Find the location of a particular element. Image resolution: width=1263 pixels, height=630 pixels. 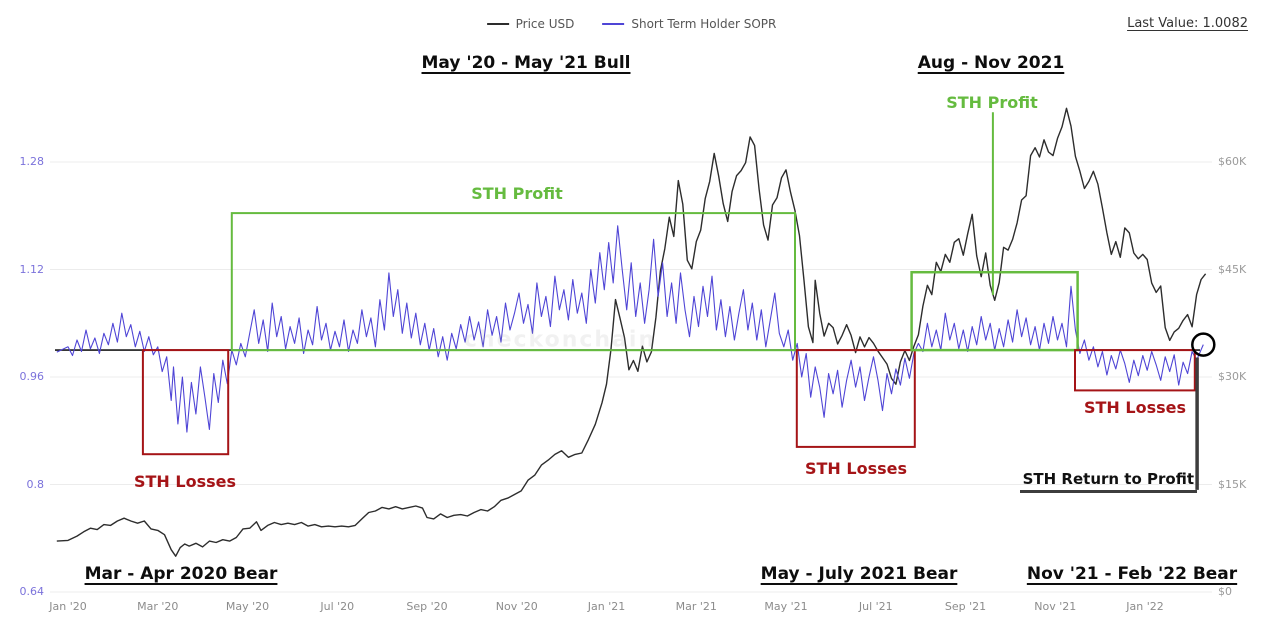

annotation-sth-losses-1: STH Losses is located at coordinates (185, 481).